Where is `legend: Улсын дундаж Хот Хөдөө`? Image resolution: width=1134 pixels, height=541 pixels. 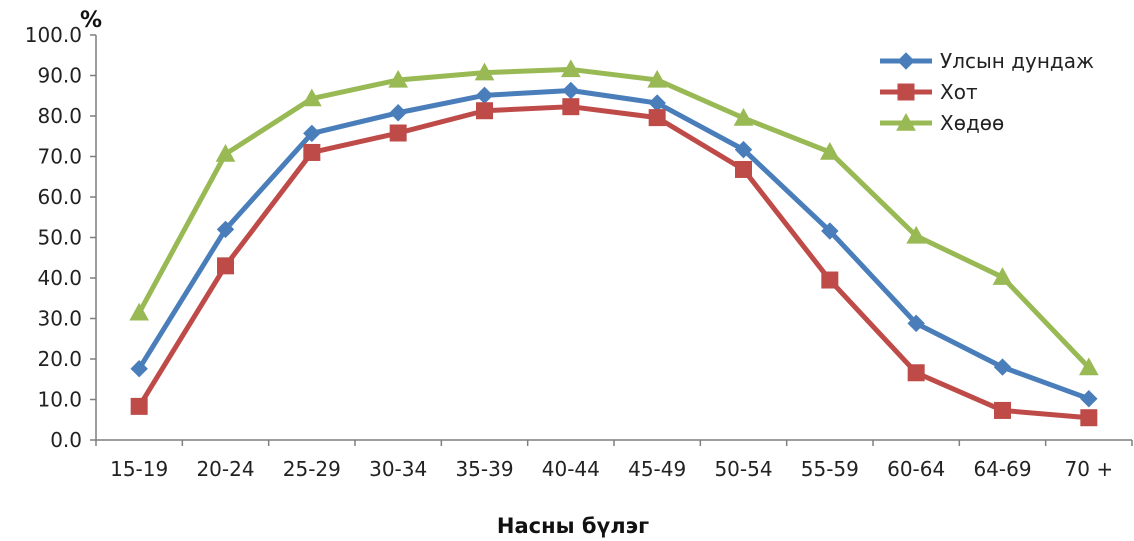
legend: Улсын дундаж Хот Хөдөө is located at coordinates (987, 92).